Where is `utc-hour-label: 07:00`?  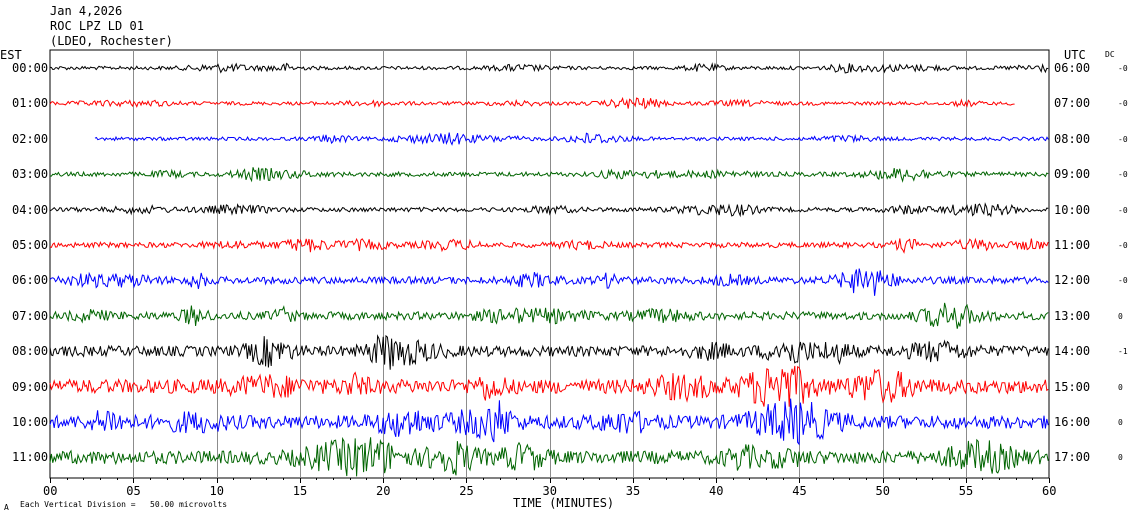
utc-hour-label: 07:00 is located at coordinates (1072, 103).